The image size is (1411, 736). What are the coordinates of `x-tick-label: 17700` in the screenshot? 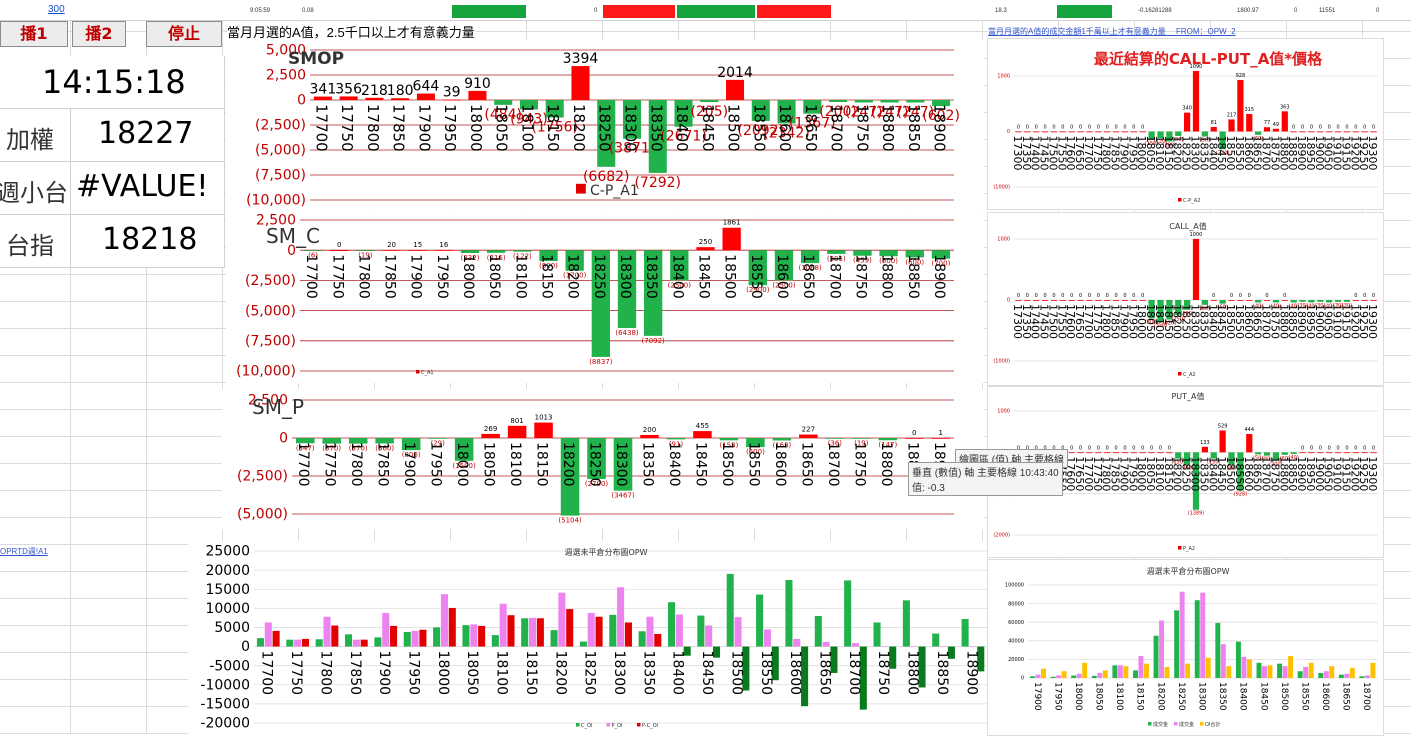 It's located at (303, 464).